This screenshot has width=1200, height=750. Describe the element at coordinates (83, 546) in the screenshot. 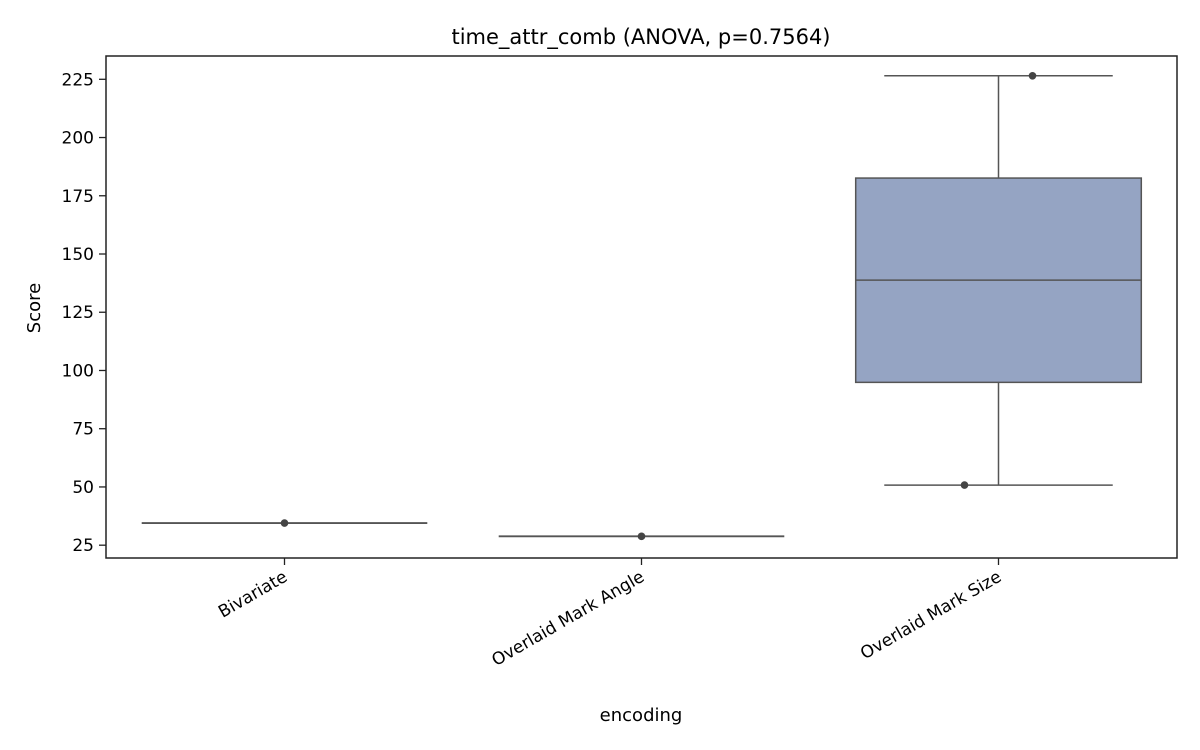

I see `y-tick-label: 25` at that location.